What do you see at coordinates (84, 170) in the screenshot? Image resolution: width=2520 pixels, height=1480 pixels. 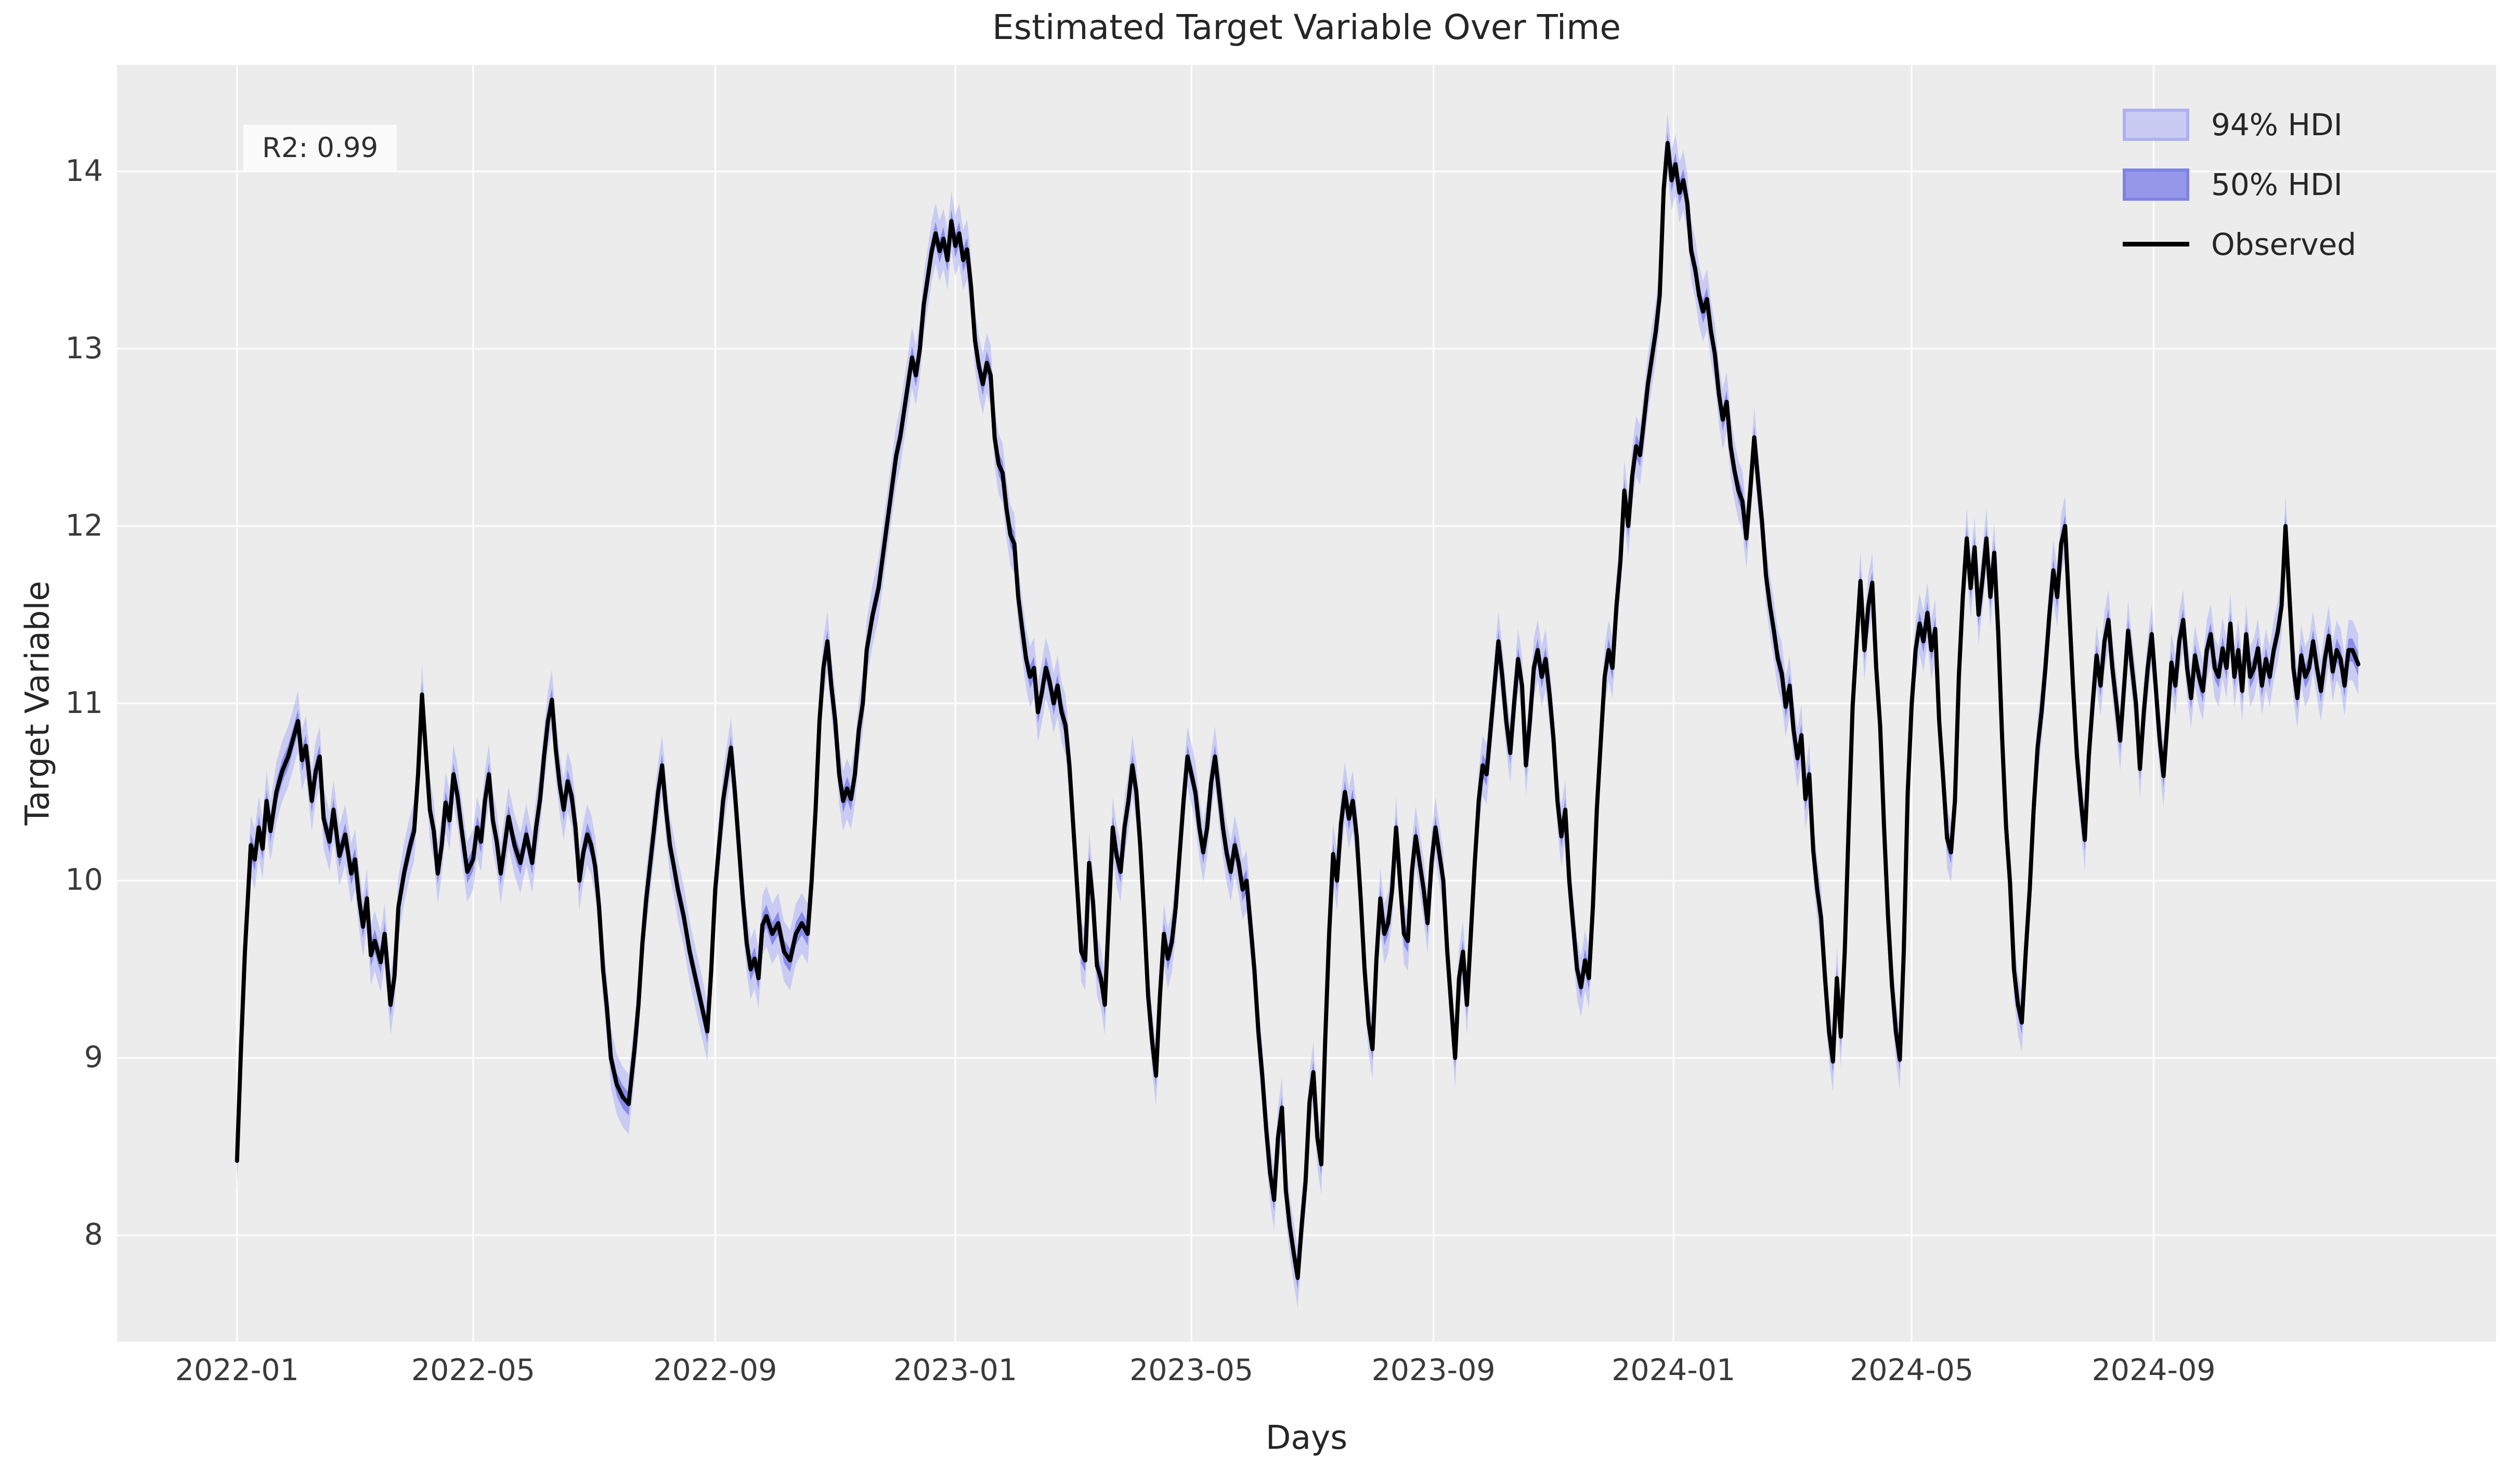 I see `y-tick-label: 14` at bounding box center [84, 170].